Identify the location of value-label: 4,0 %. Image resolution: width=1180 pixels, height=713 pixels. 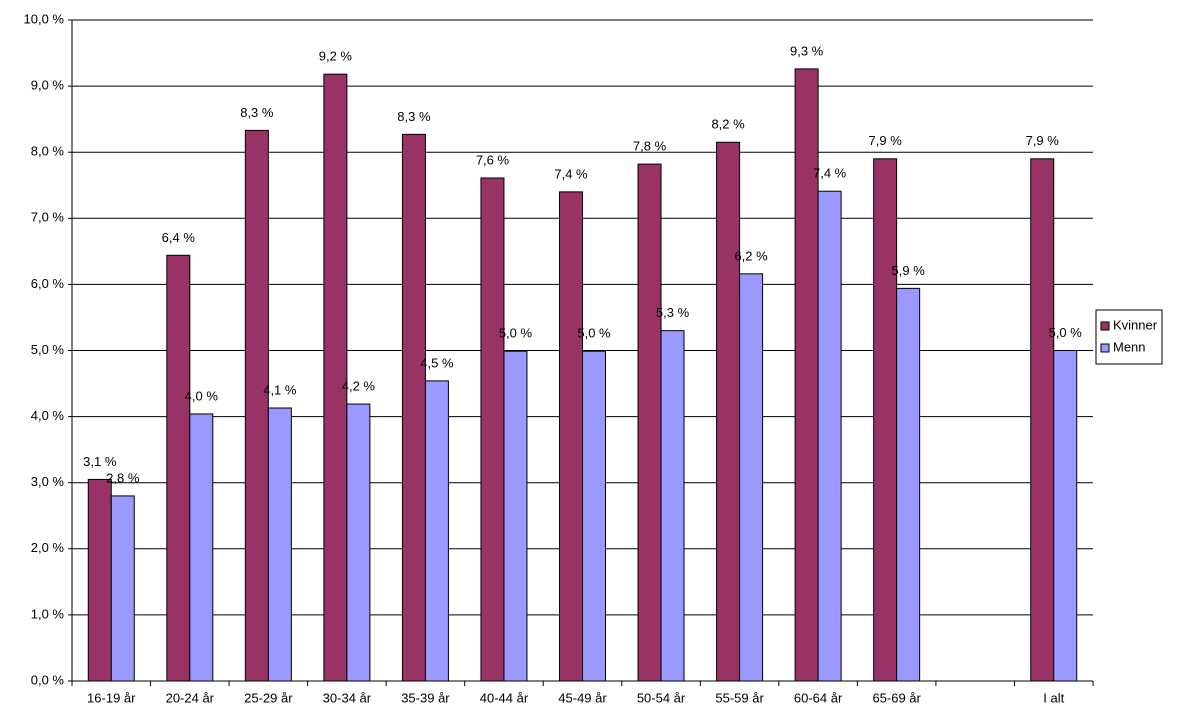
(202, 395).